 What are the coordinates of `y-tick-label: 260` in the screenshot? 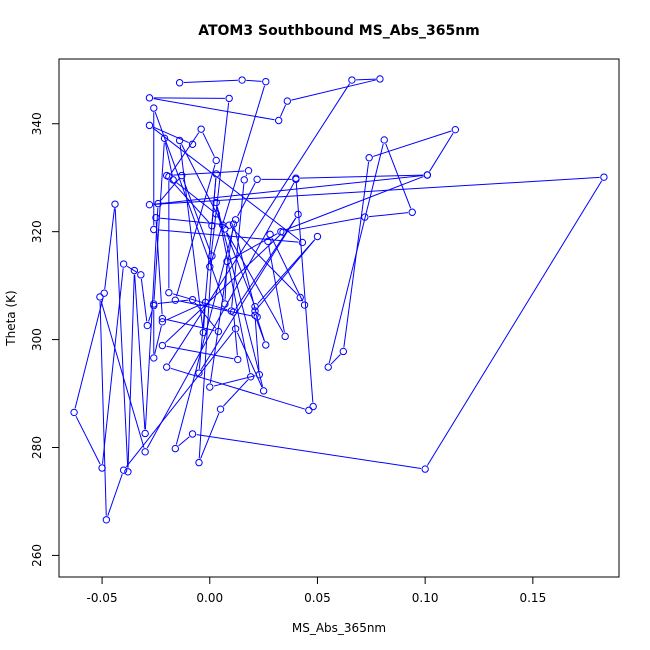 It's located at (37, 555).